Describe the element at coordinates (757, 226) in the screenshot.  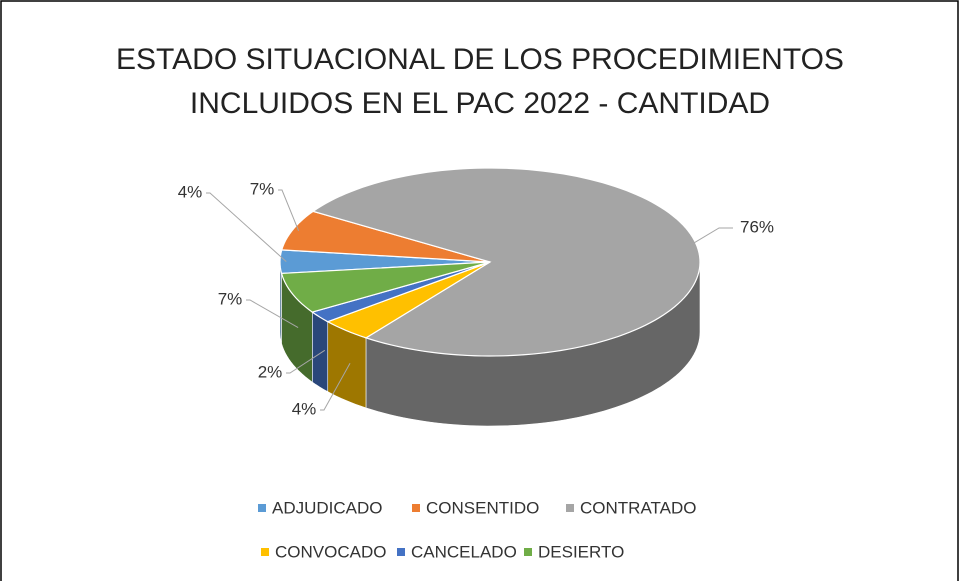
I see `data-label: 76%` at that location.